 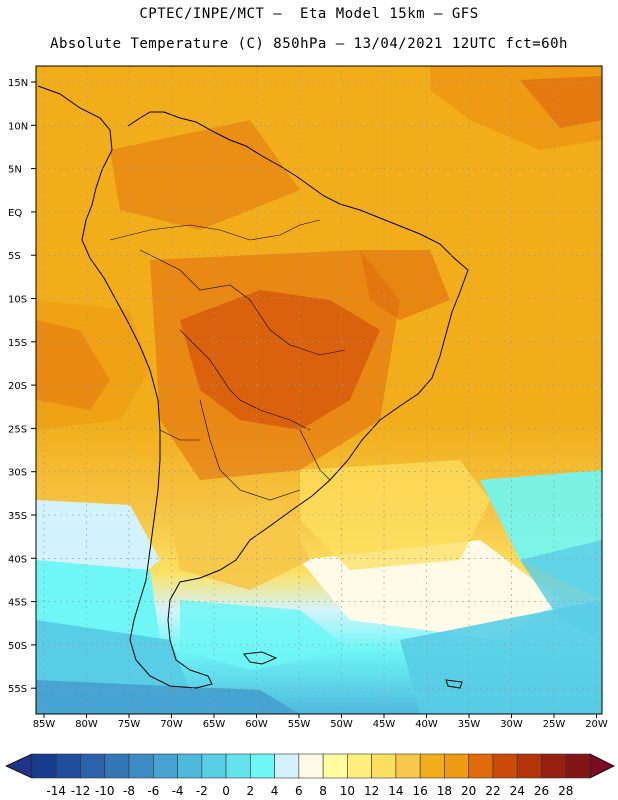 What do you see at coordinates (341, 724) in the screenshot?
I see `longitude-label: 50W` at bounding box center [341, 724].